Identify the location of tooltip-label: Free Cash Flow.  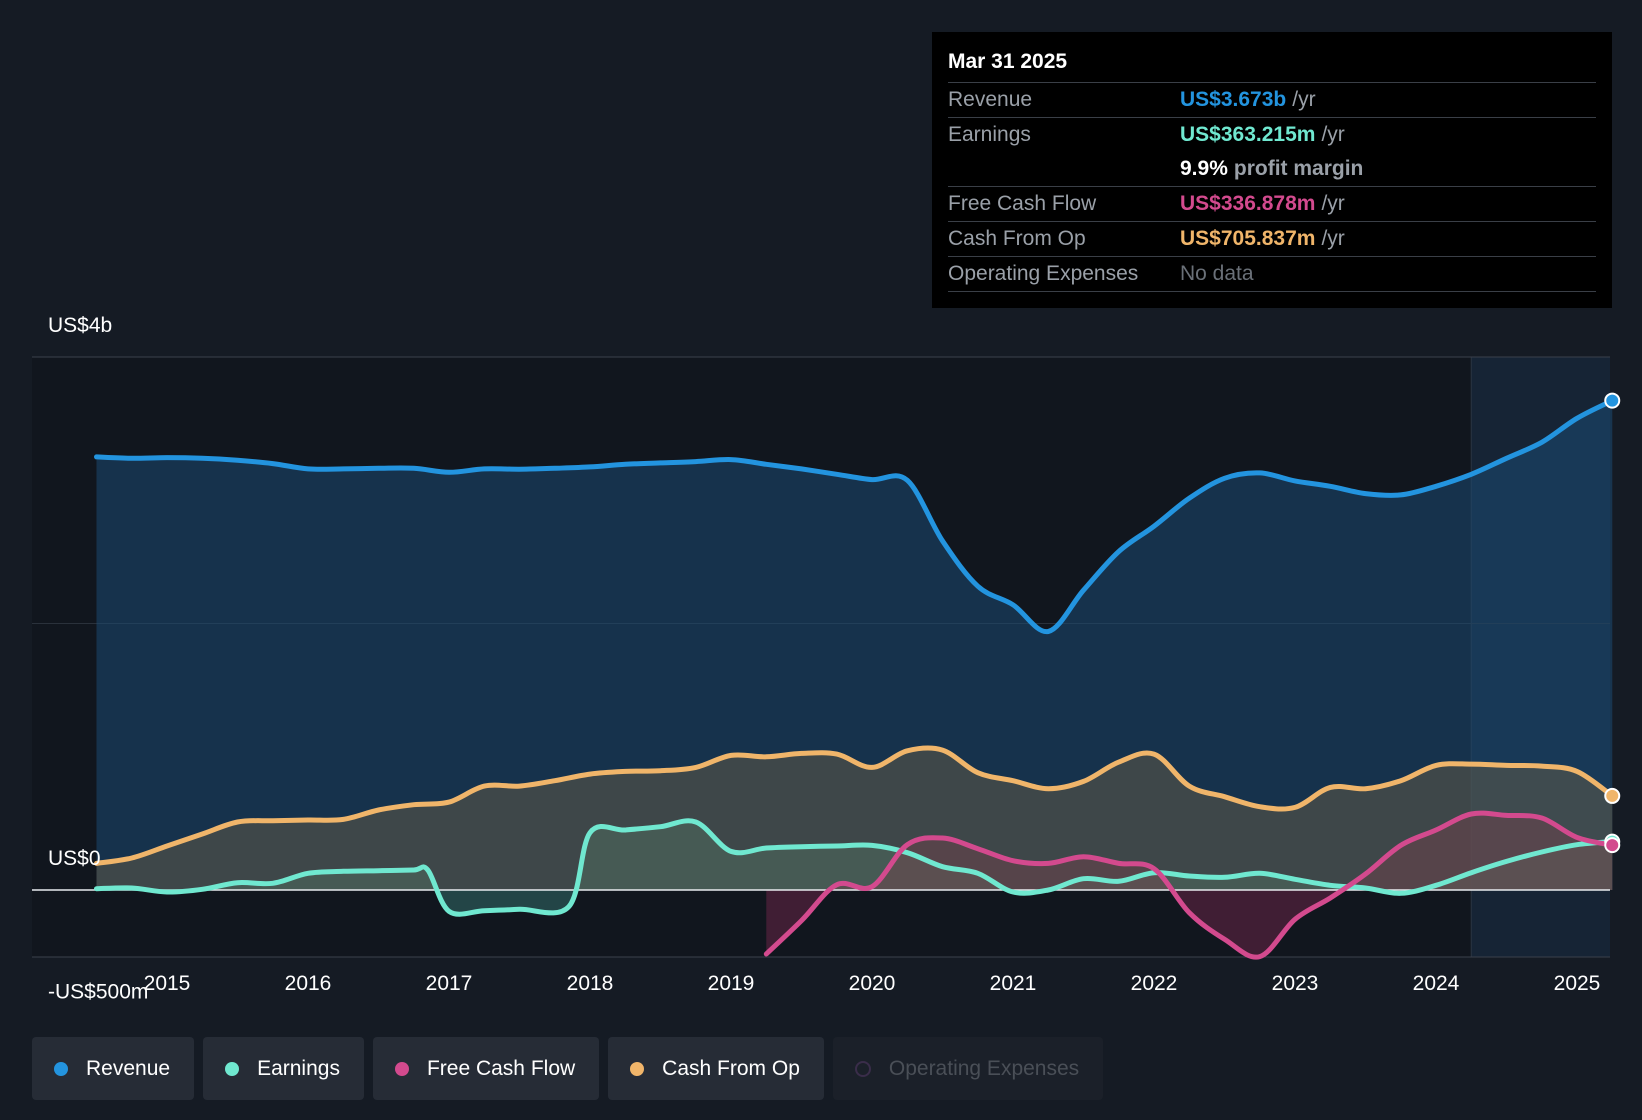
(1022, 203).